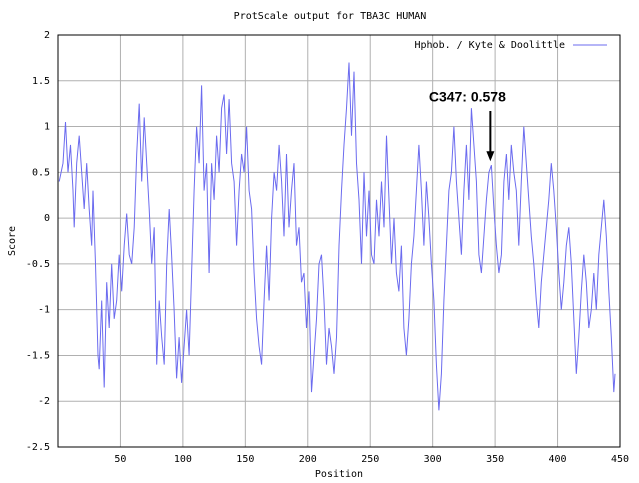 The width and height of the screenshot is (639, 483). Describe the element at coordinates (120, 459) in the screenshot. I see `x-tick-label: 50` at that location.